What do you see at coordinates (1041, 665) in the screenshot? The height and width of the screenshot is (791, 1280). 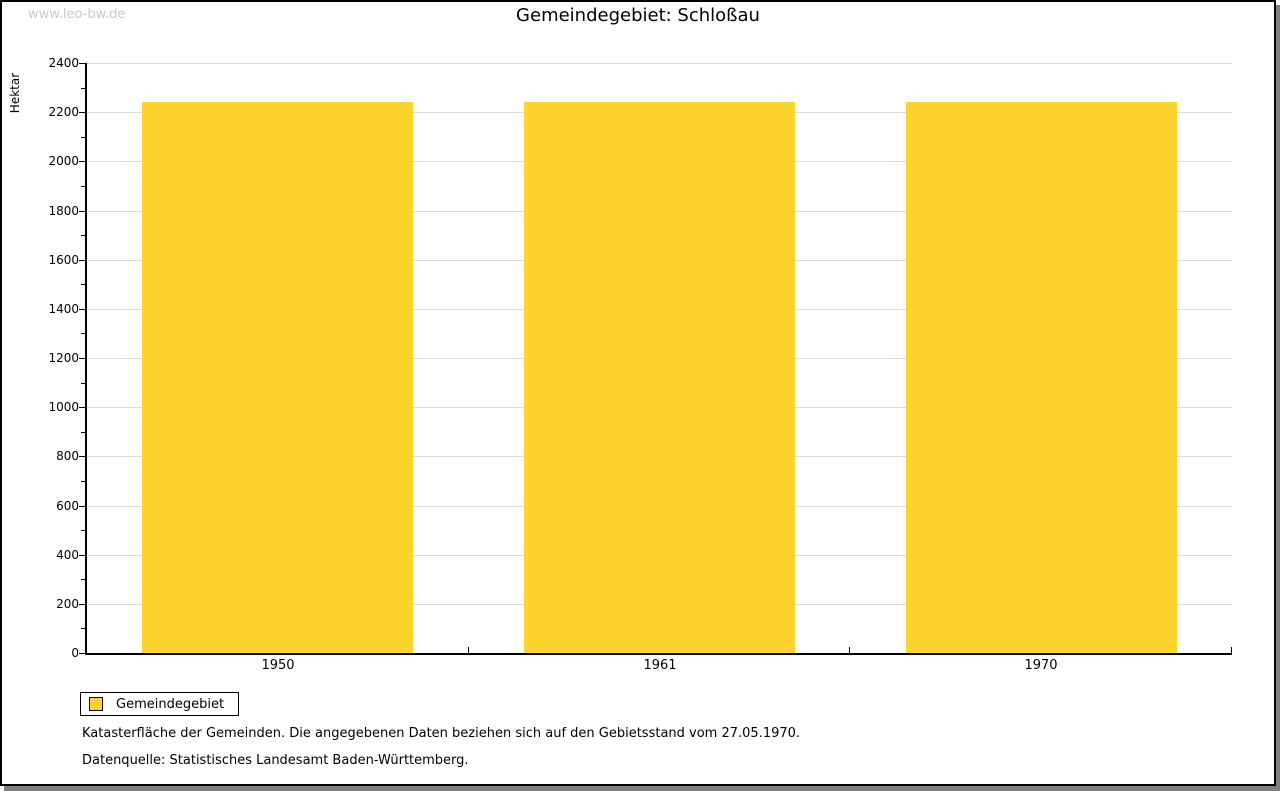 I see `x-axis-tick-label: 1970` at bounding box center [1041, 665].